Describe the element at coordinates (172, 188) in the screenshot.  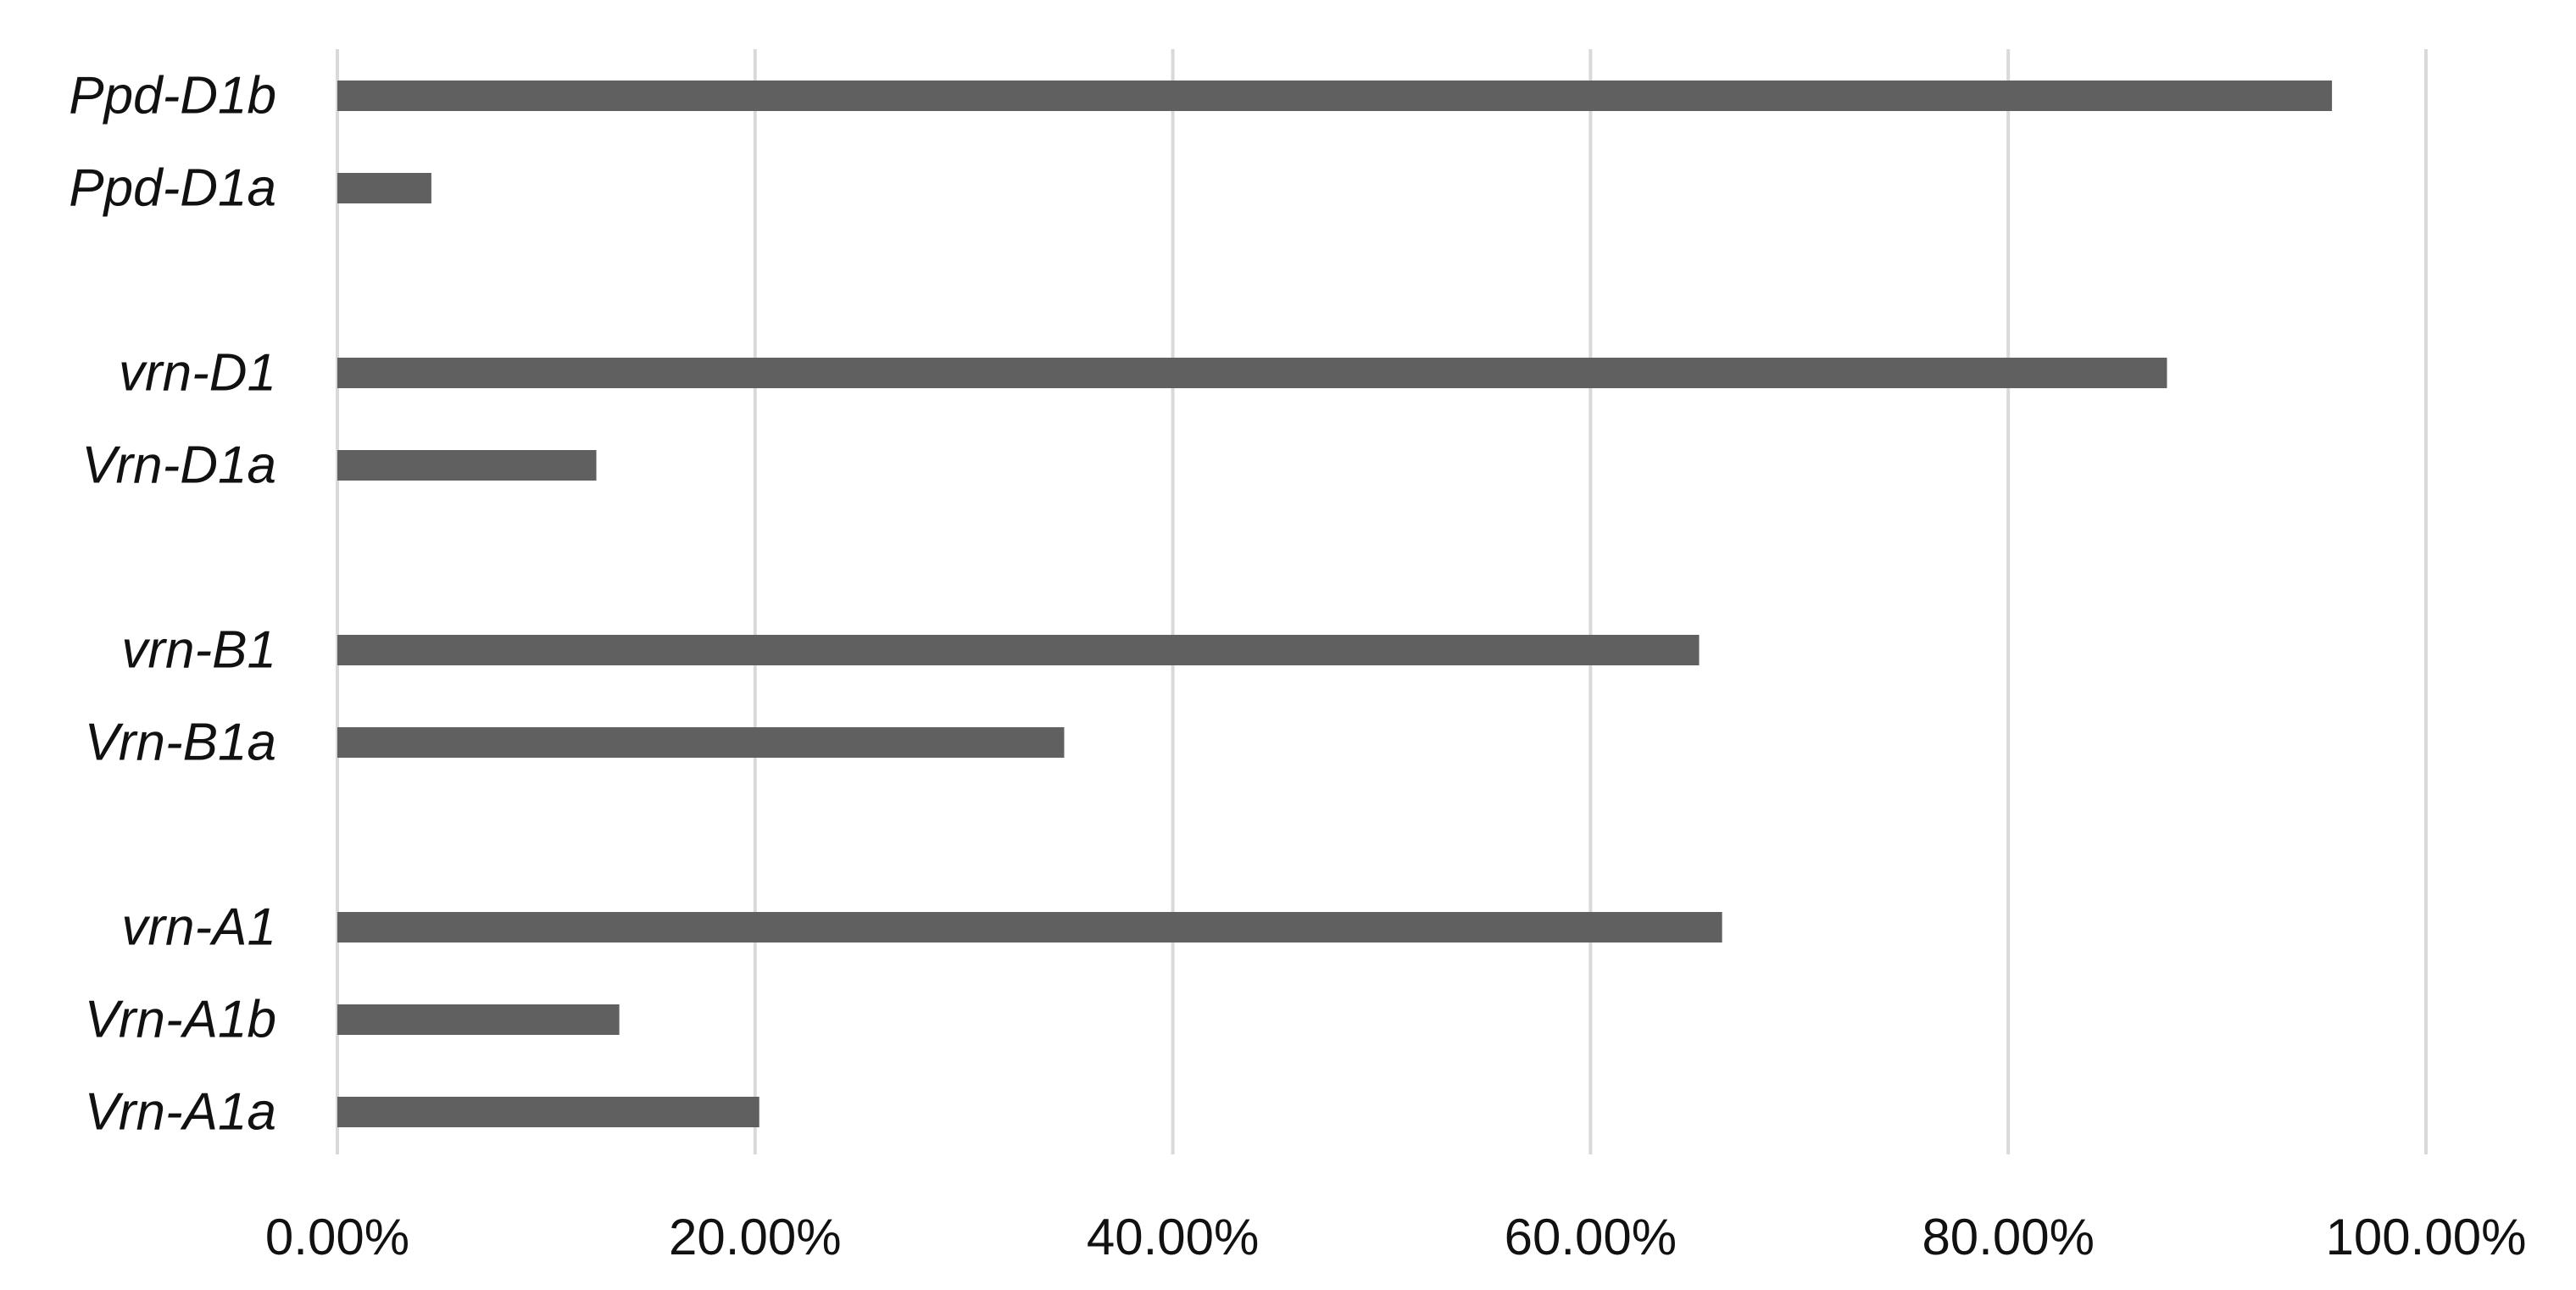
I see `category-label-ppd-d1a: Ppd-D1a` at that location.